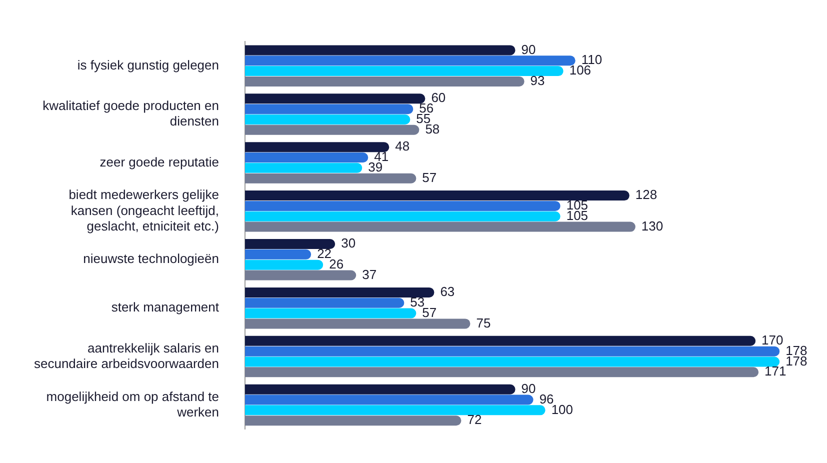 Image resolution: width=827 pixels, height=463 pixels. I want to click on data-label: 48, so click(402, 146).